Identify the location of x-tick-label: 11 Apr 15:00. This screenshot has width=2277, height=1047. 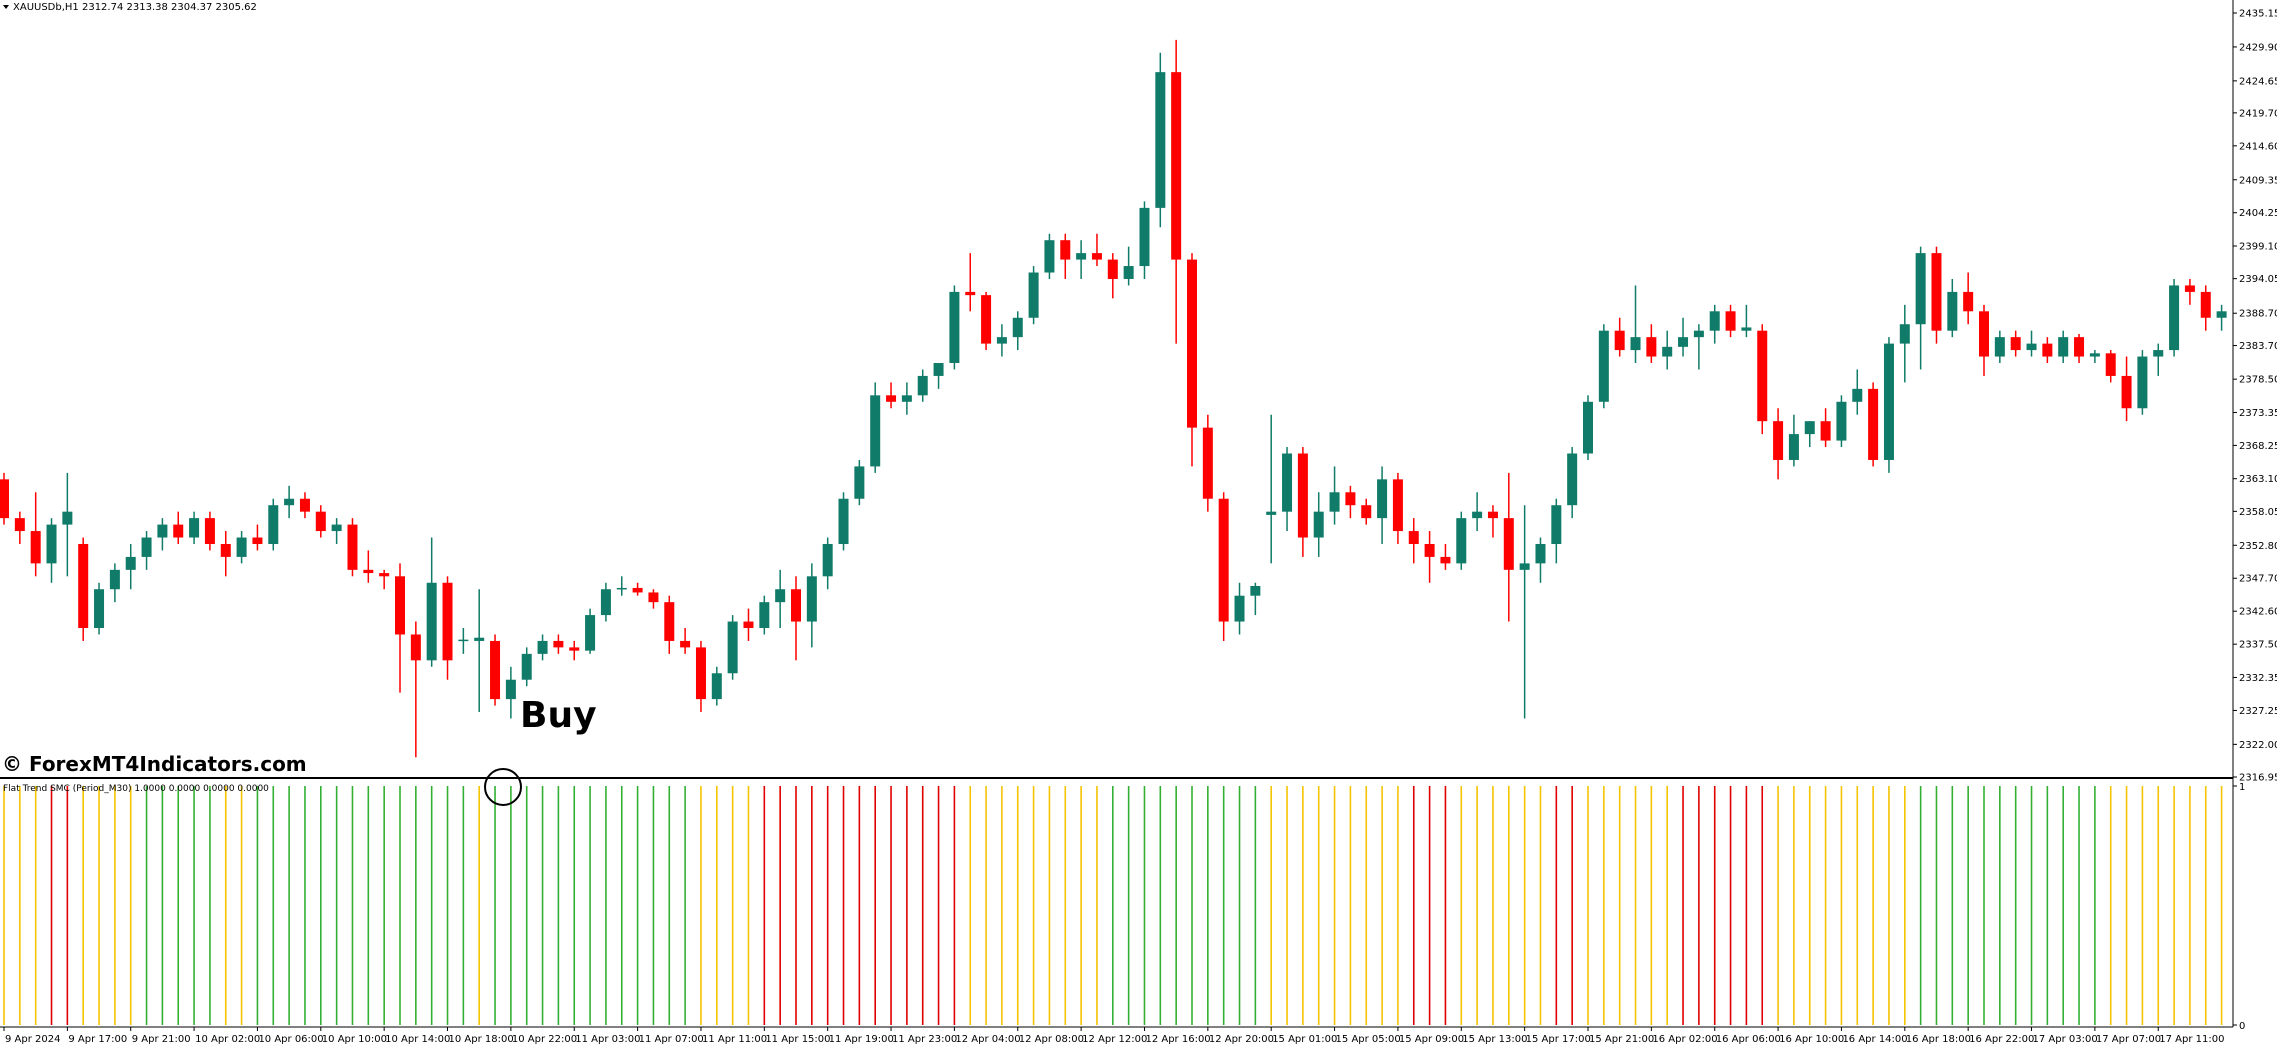
(797, 1039).